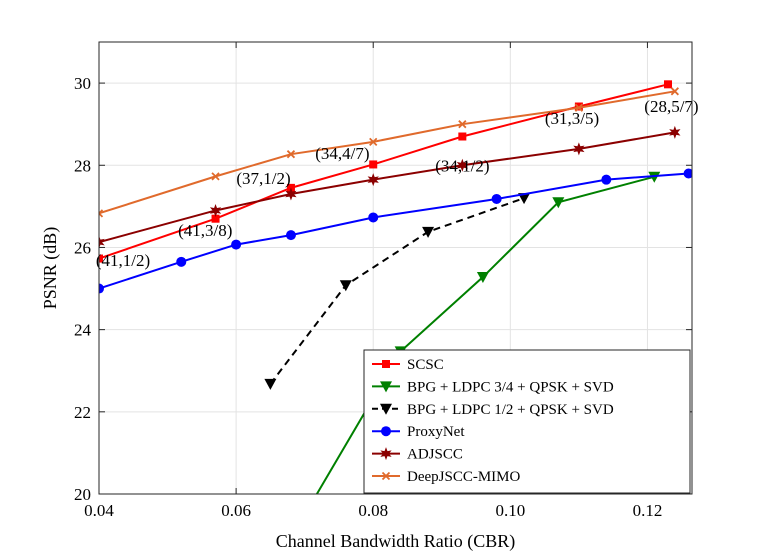  What do you see at coordinates (510, 387) in the screenshot?
I see `legend-label: BPG + LDPC 3/4 + QPSK + SVD` at bounding box center [510, 387].